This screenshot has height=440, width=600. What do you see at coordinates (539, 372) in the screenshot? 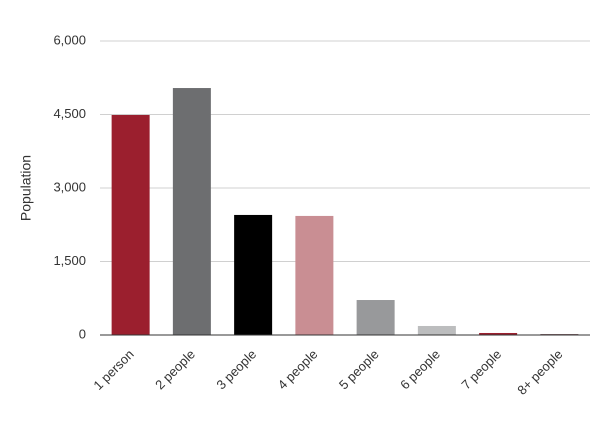
I see `x-tick-label: 8+ people` at bounding box center [539, 372].